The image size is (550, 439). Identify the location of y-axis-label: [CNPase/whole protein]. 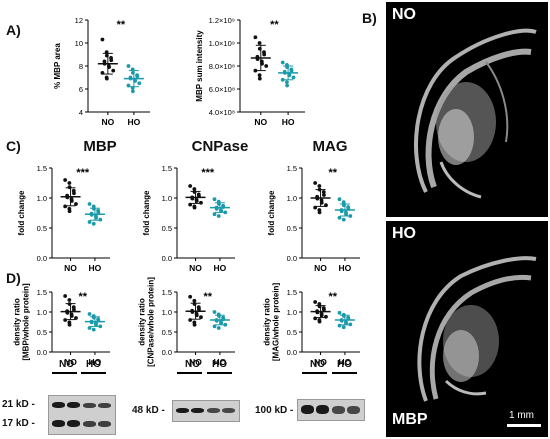
(151, 322).